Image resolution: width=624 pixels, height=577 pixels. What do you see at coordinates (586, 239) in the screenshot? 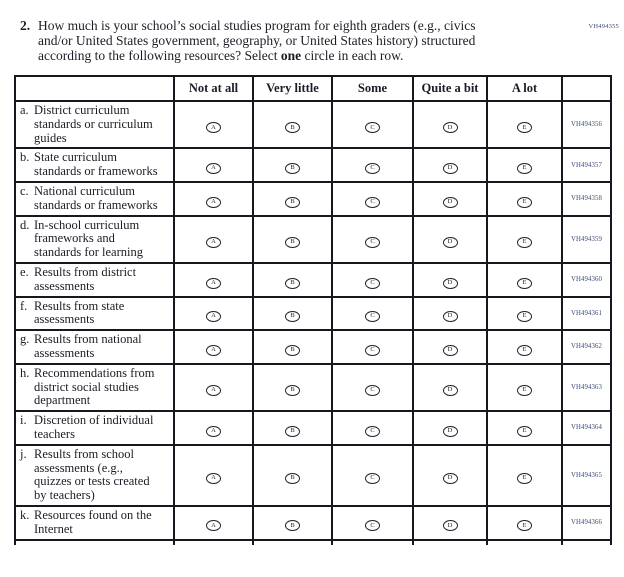
I see `row-code: VH494359` at bounding box center [586, 239].